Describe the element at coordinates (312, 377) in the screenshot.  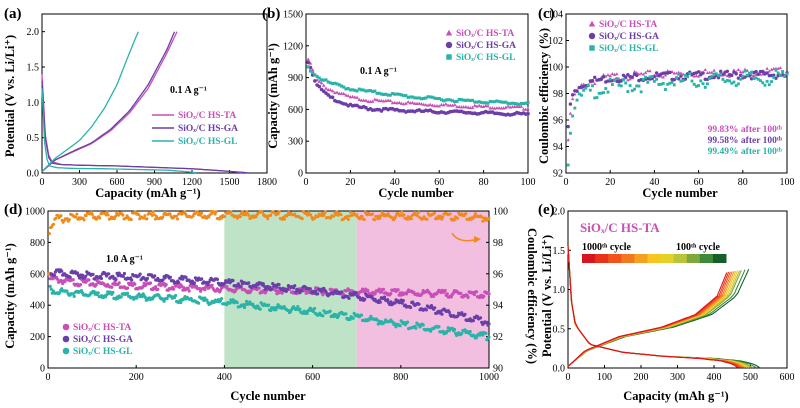
I see `panel-d-xtick-label: 600` at that location.